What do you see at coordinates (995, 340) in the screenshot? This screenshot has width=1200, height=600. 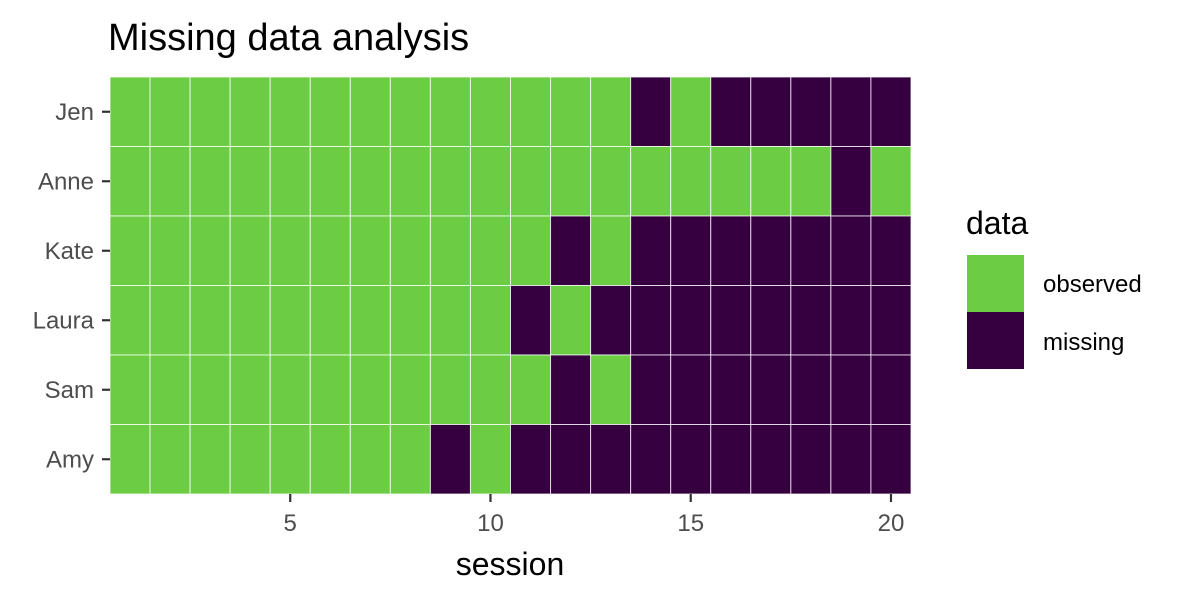 I see `legend-key-missing` at bounding box center [995, 340].